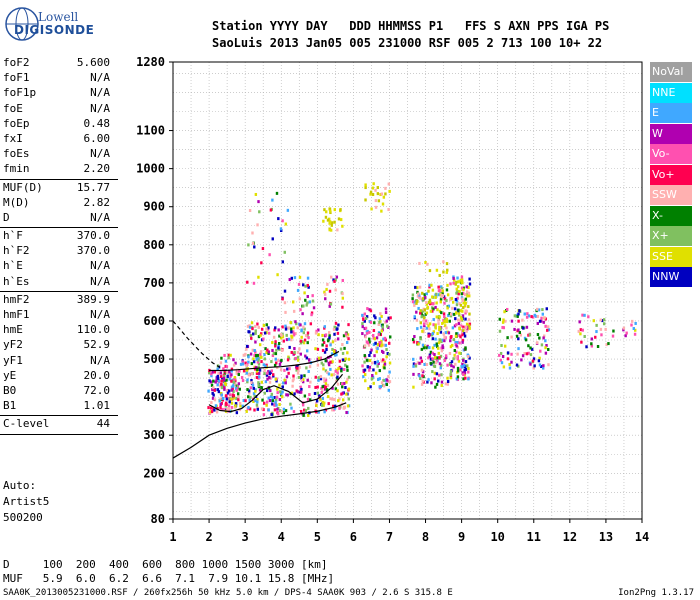 This screenshot has width=700, height=600. Describe the element at coordinates (671, 72) in the screenshot. I see `legend-item-noval: NoVal` at that location.